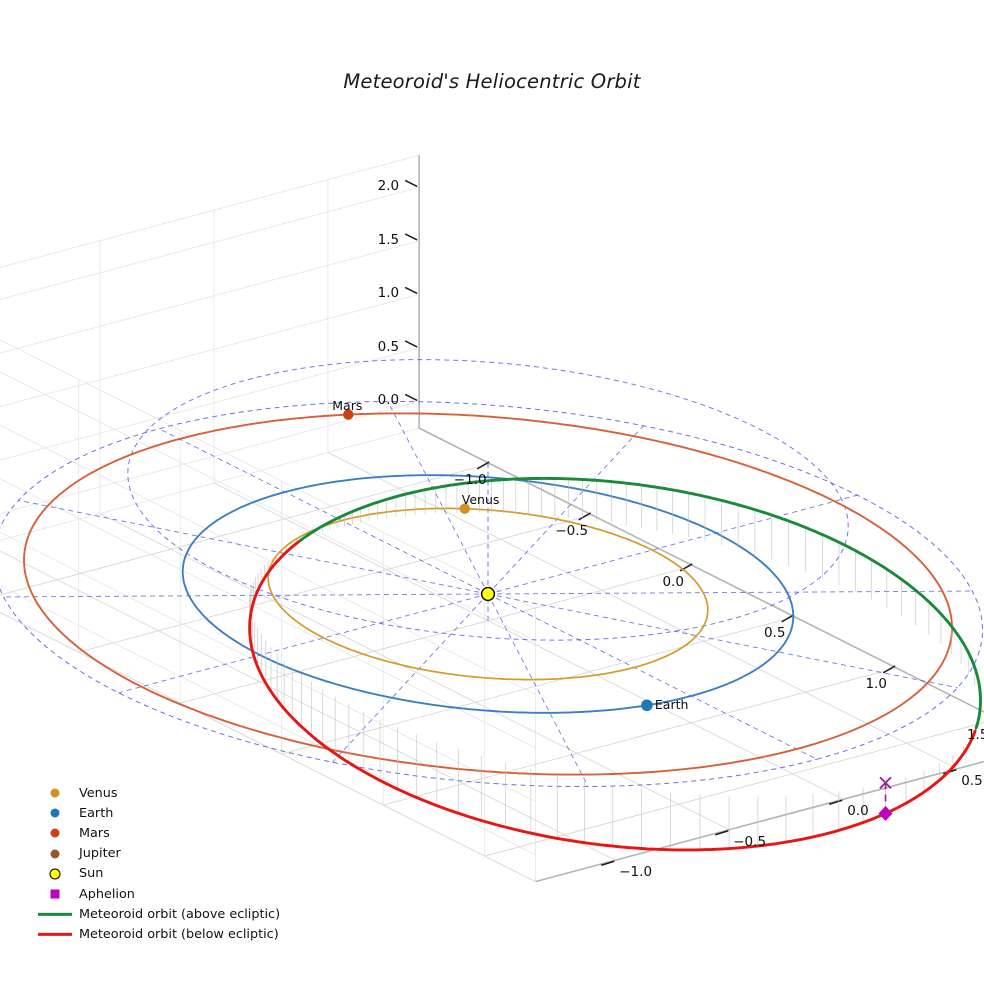  What do you see at coordinates (885, 798) in the screenshot?
I see `aphelion-group` at bounding box center [885, 798].